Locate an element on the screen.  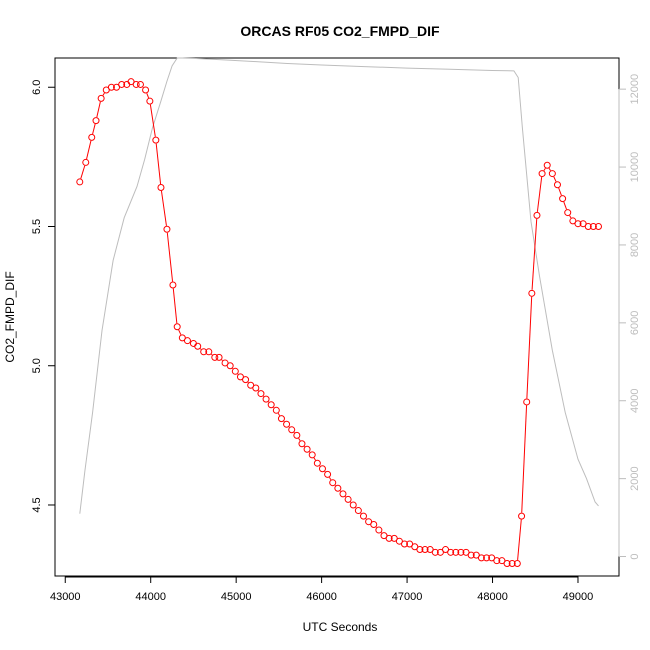
y2-tick-label: 4000 is located at coordinates (635, 400).